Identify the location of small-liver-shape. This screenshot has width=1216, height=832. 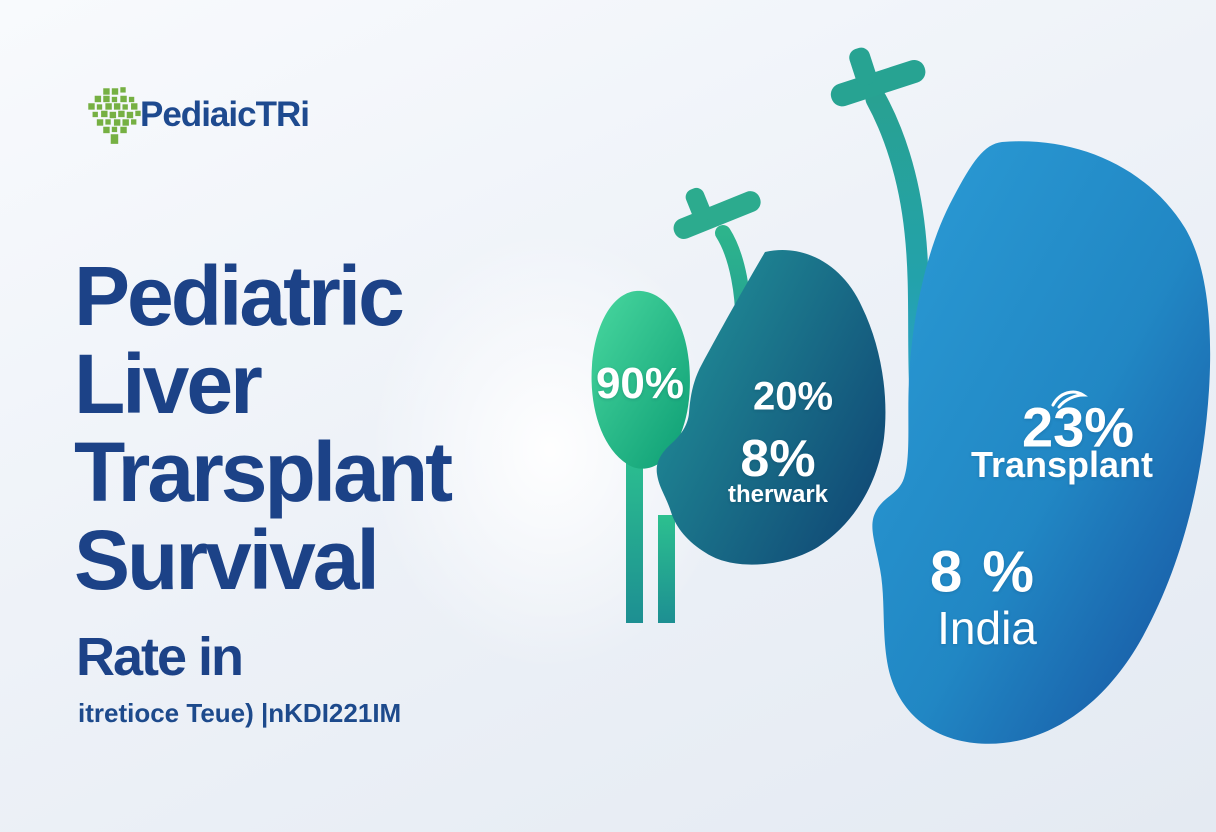
(771, 407).